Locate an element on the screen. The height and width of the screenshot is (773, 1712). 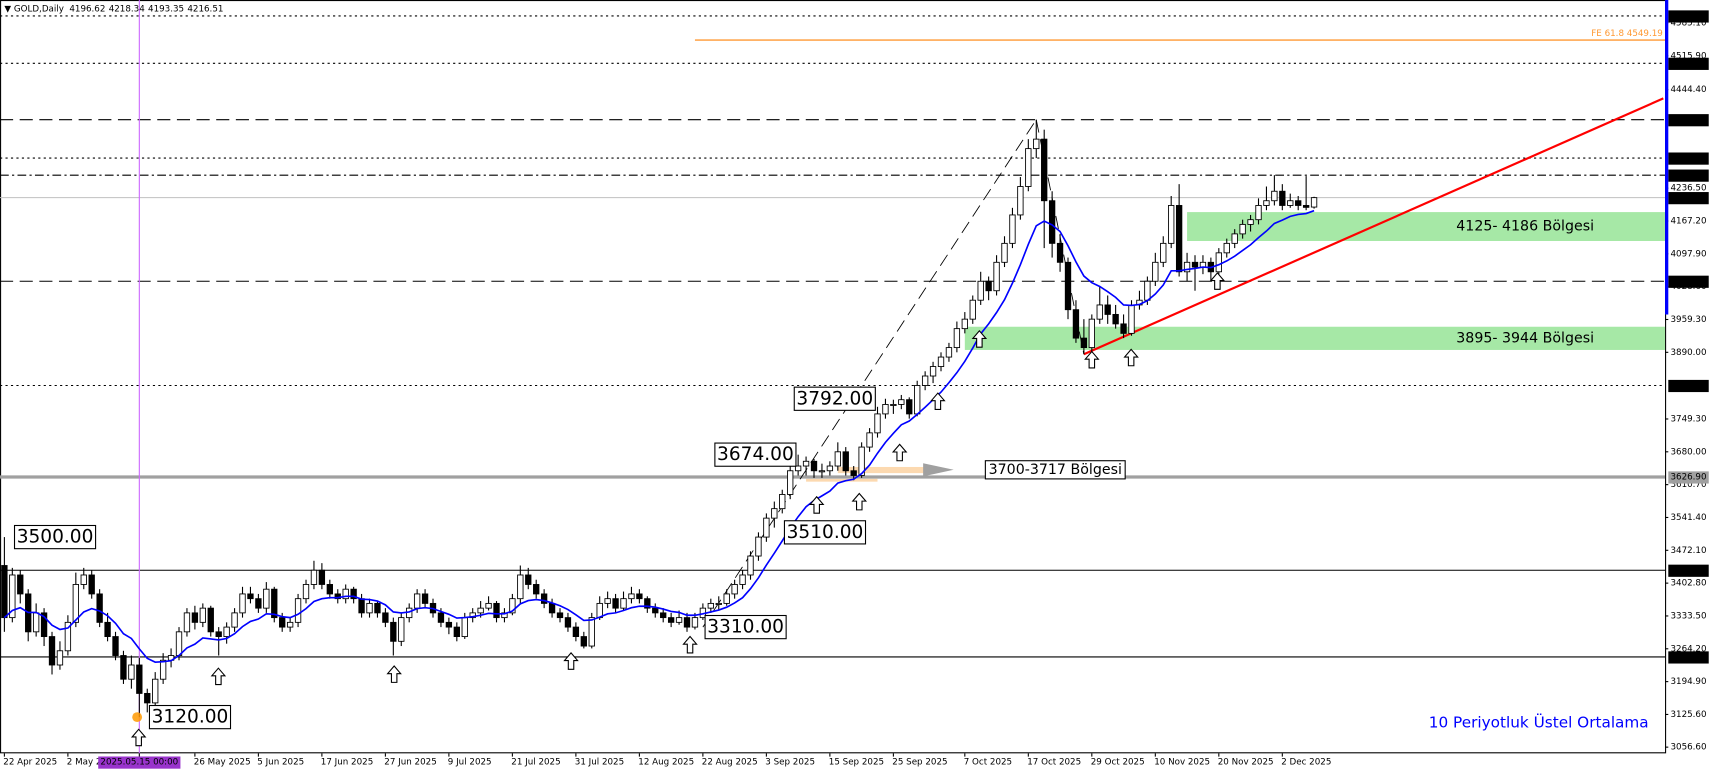
level-label: 4264.00 is located at coordinates (1688, 176).